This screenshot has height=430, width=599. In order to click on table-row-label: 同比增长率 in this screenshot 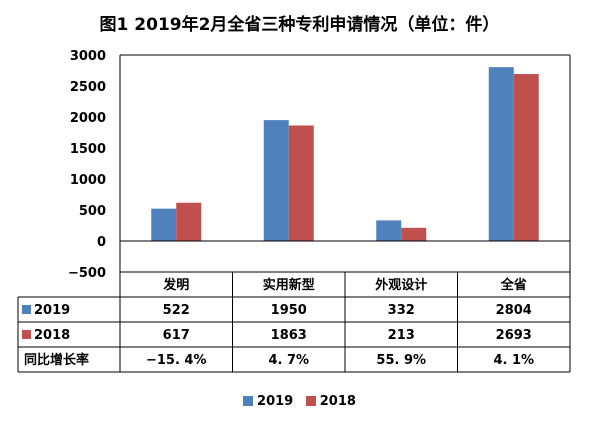, I will do `click(56, 360)`.